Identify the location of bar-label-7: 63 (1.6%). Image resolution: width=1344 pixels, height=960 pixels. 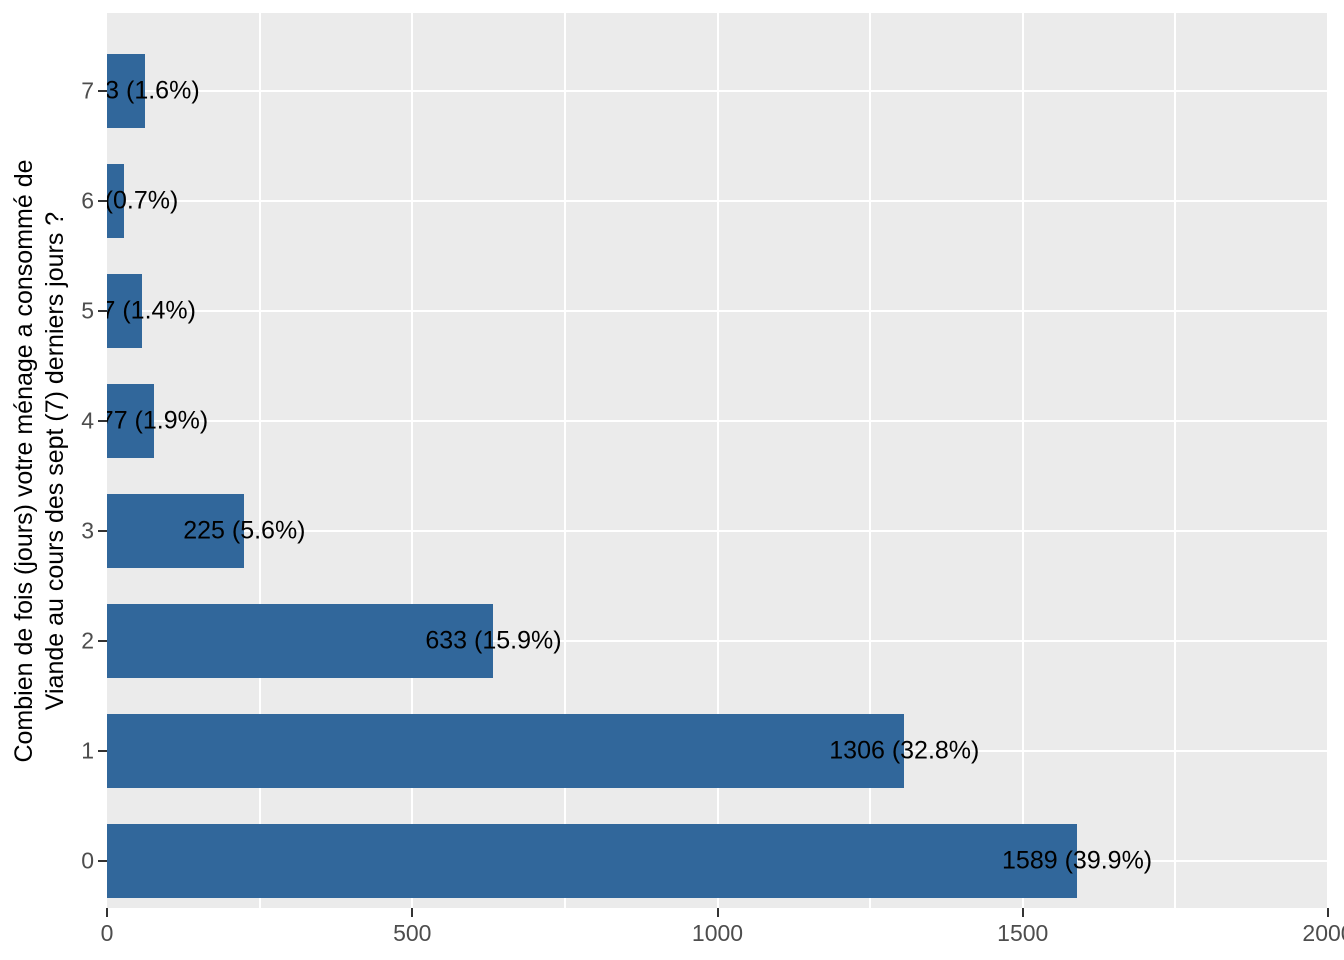
(153, 90).